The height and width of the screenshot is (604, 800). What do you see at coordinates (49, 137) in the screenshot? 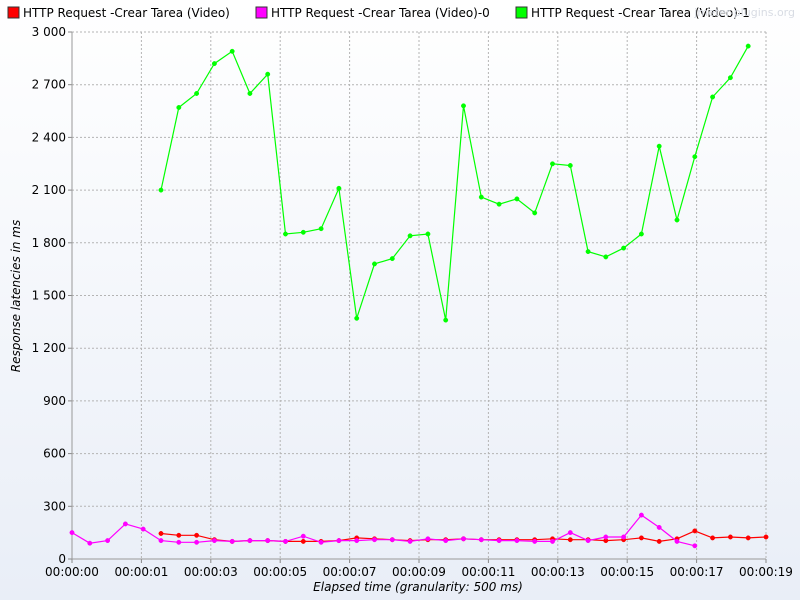
I see `y-tick-label: 2 400` at bounding box center [49, 137].